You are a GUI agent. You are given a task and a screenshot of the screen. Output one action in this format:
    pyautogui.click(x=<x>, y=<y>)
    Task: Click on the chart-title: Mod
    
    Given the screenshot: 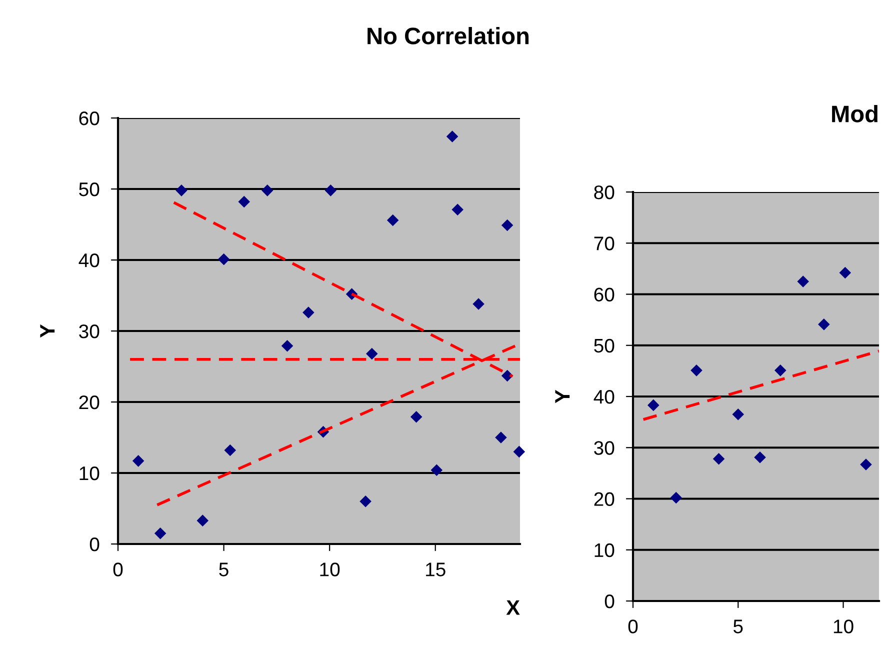 What is the action you would take?
    pyautogui.click(x=855, y=113)
    